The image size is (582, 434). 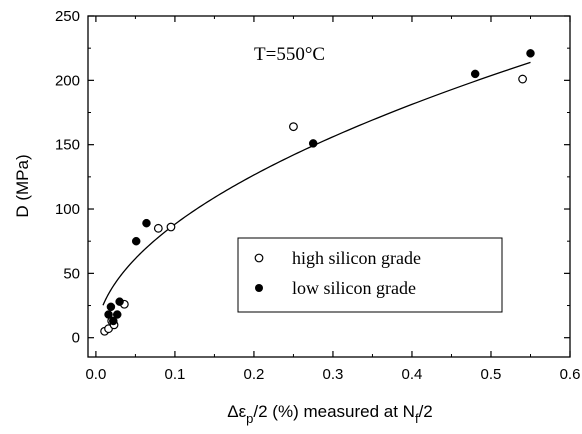 What do you see at coordinates (491, 374) in the screenshot?
I see `x-tick-label: 0.5` at bounding box center [491, 374].